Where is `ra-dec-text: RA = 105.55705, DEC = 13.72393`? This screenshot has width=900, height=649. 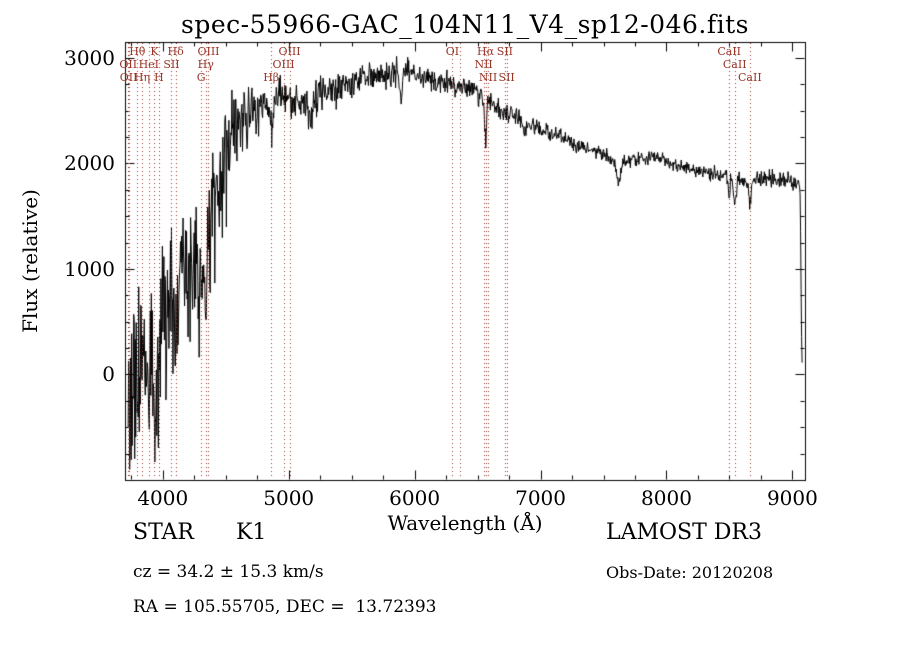
ra-dec-text: RA = 105.55705, DEC = 13.72393 is located at coordinates (285, 607).